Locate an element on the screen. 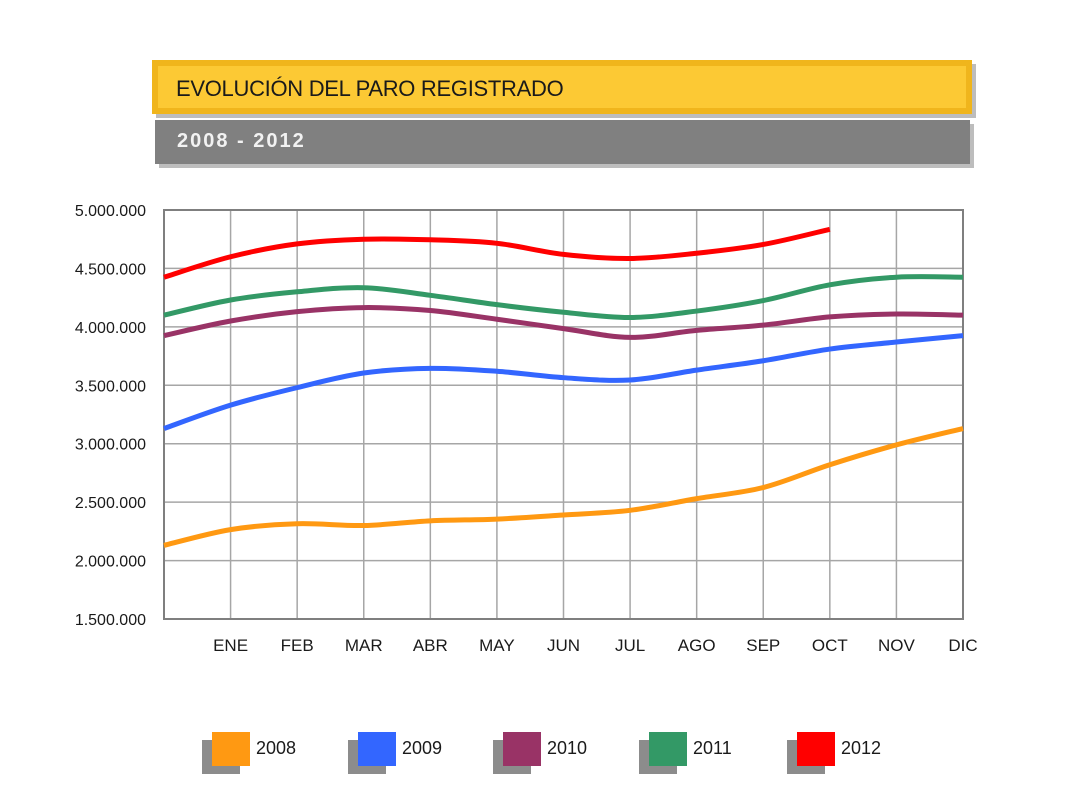 Image resolution: width=1080 pixels, height=788 pixels. legend-label: 2012 is located at coordinates (861, 748).